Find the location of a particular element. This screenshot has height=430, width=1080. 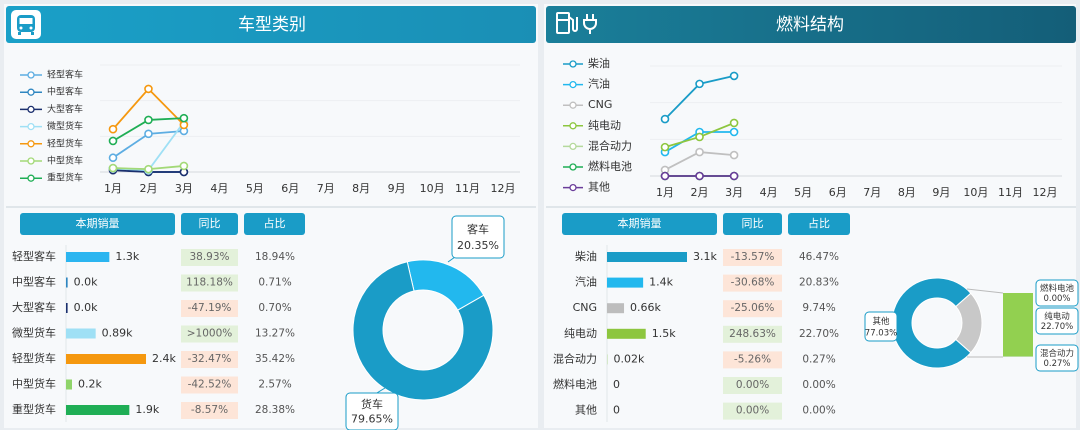

legend-label: 微型货车 is located at coordinates (65, 126).